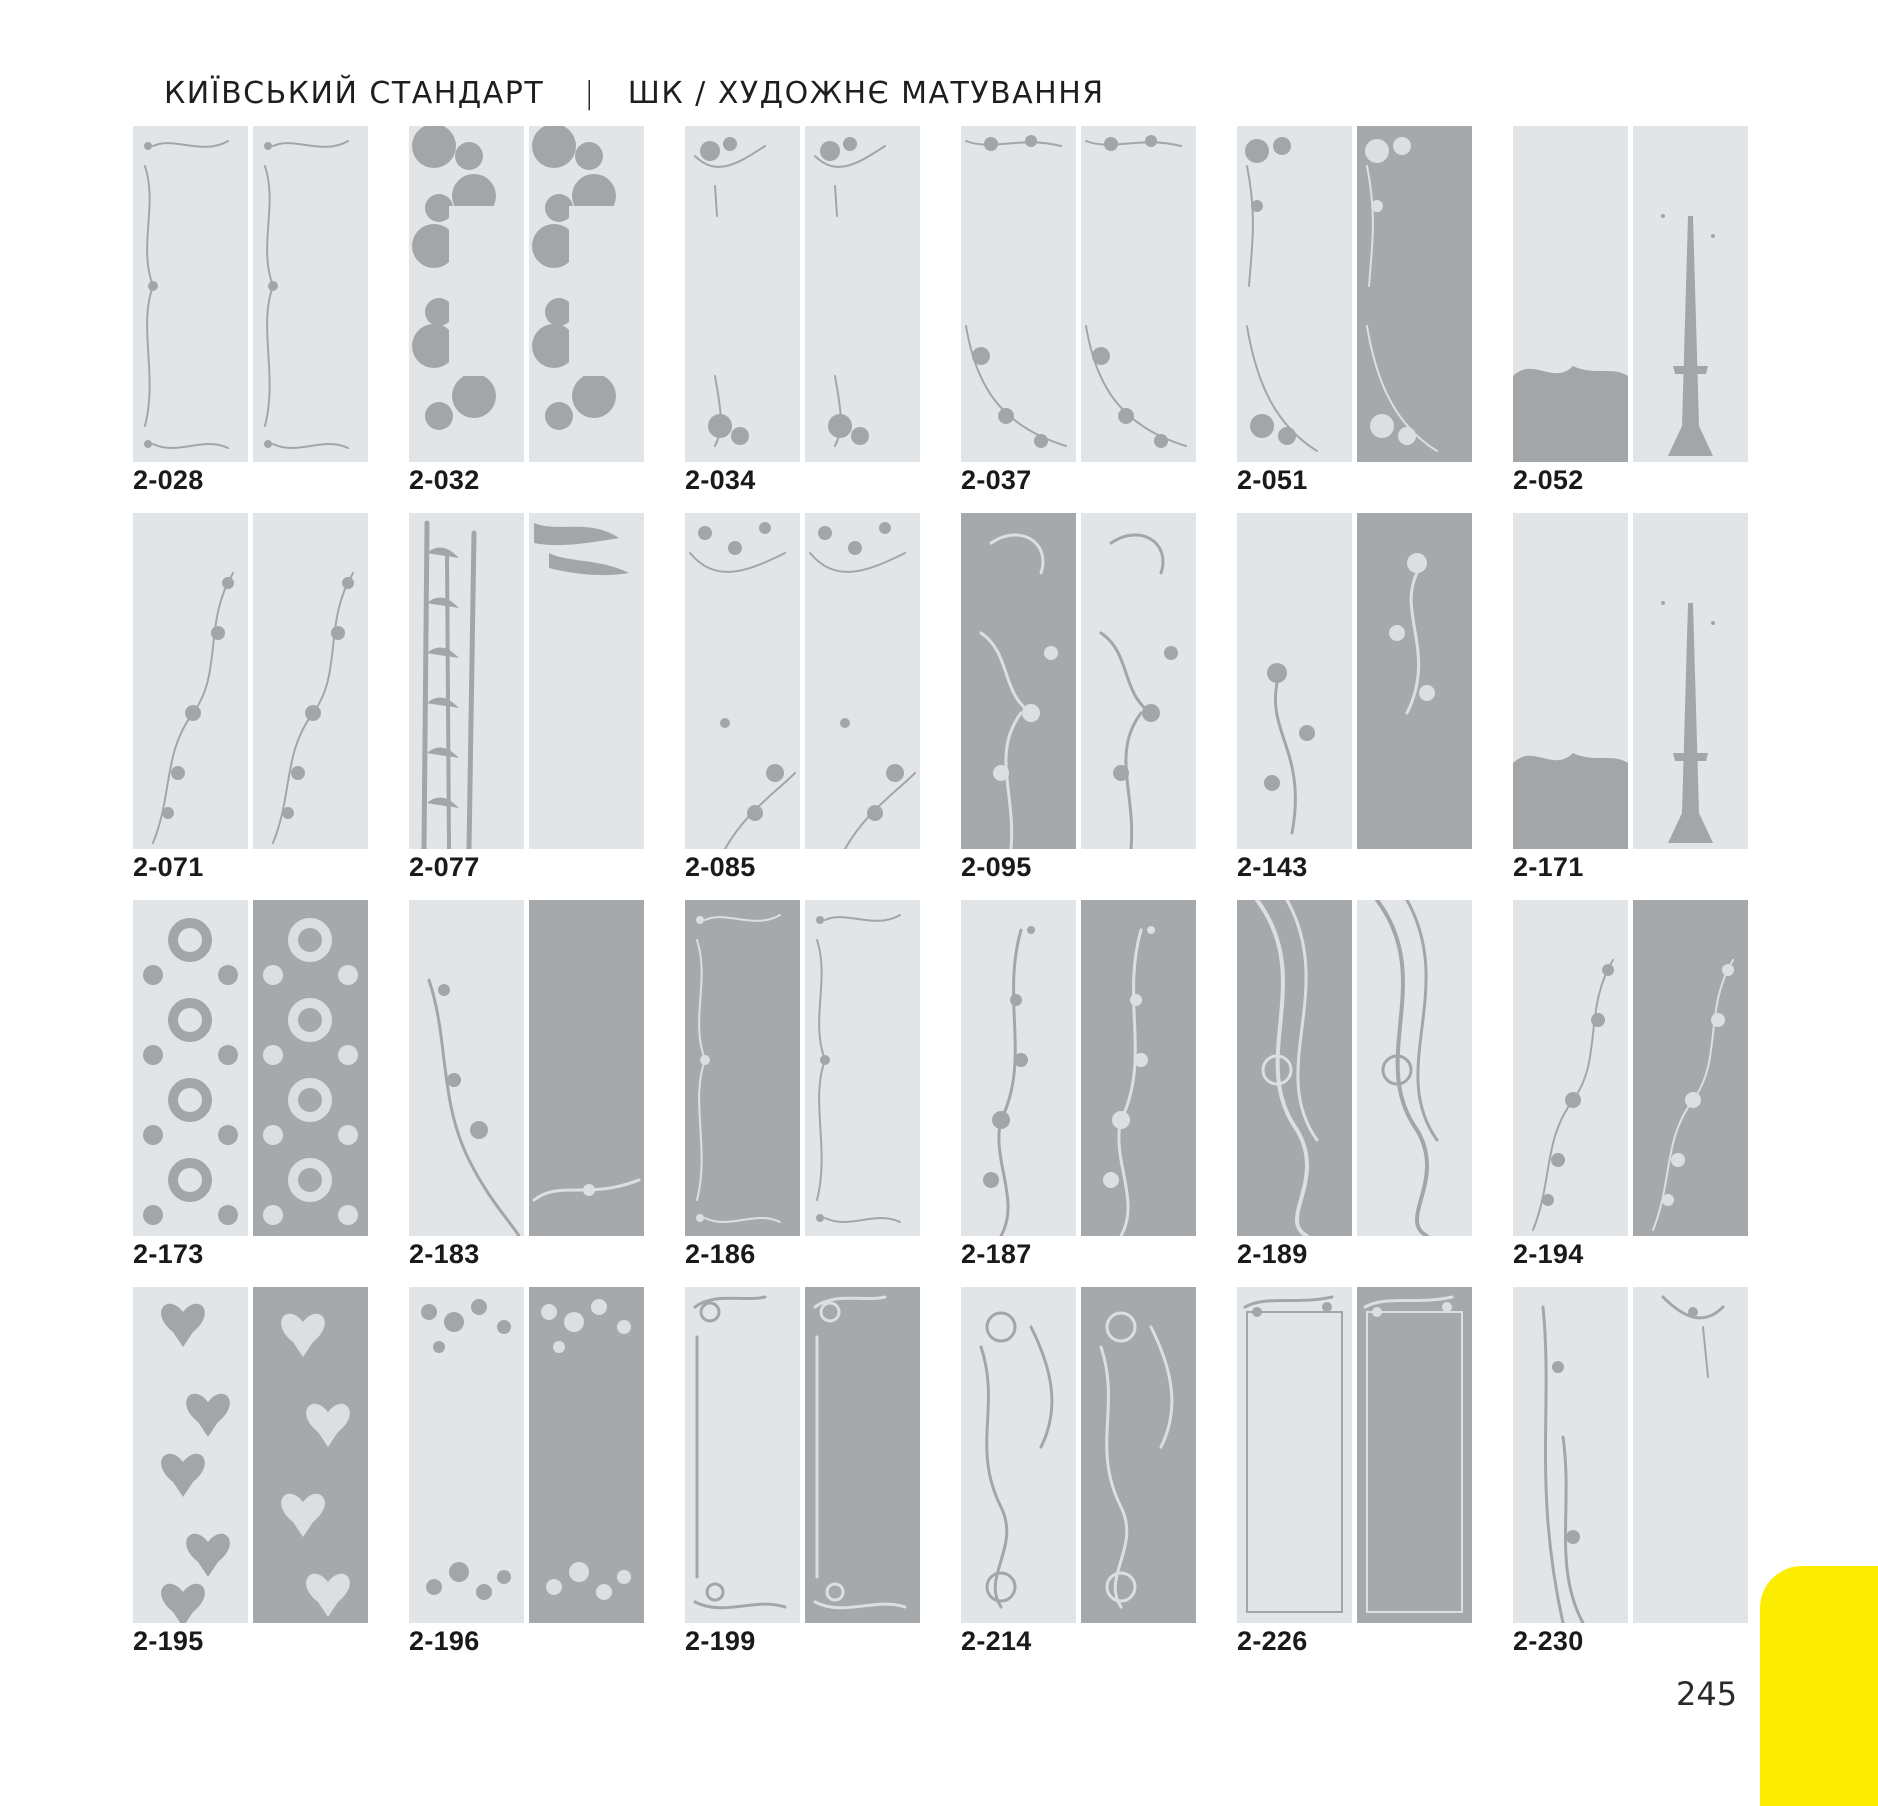 The width and height of the screenshot is (1878, 1806). Describe the element at coordinates (996, 480) in the screenshot. I see `design-code-label: 2-037` at that location.